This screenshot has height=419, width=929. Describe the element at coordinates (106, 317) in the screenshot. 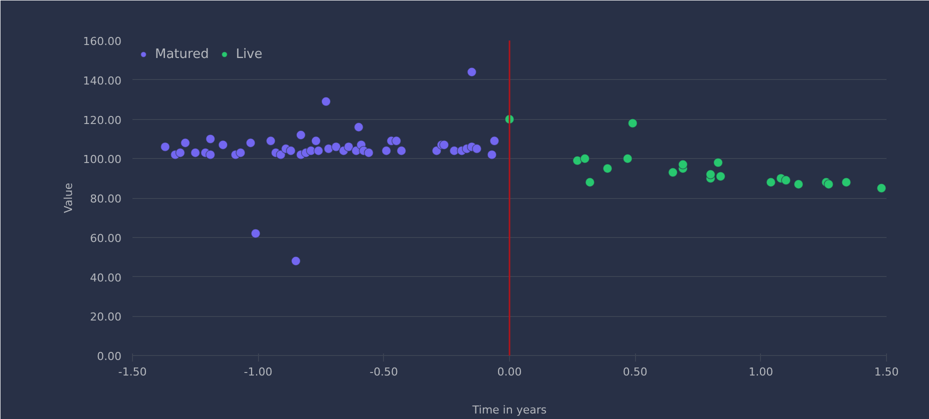

I see `y-tick-label: 20.00` at that location.